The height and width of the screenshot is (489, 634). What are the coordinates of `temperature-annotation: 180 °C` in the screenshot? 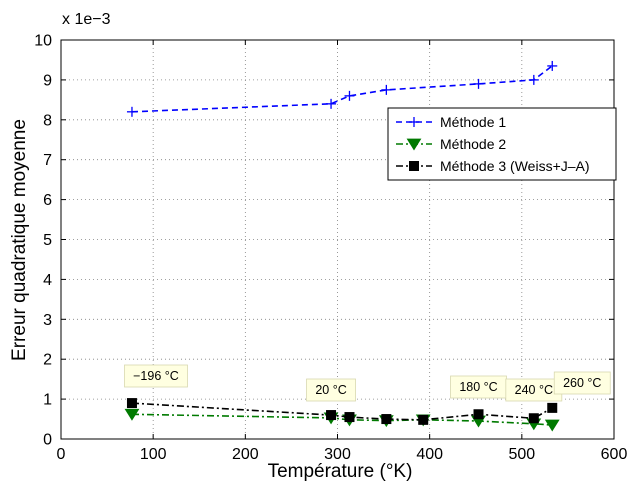 It's located at (478, 387).